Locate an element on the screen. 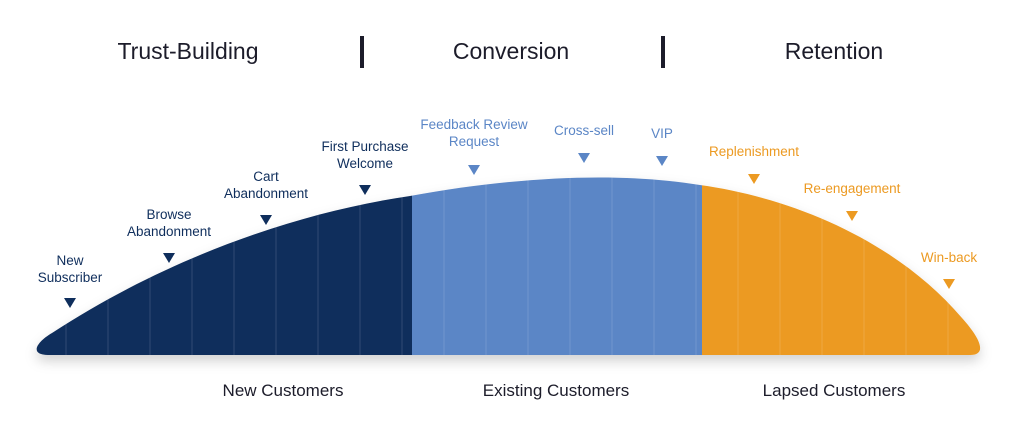 This screenshot has height=439, width=1018. phase-trust-building: Trust-Building is located at coordinates (188, 51).